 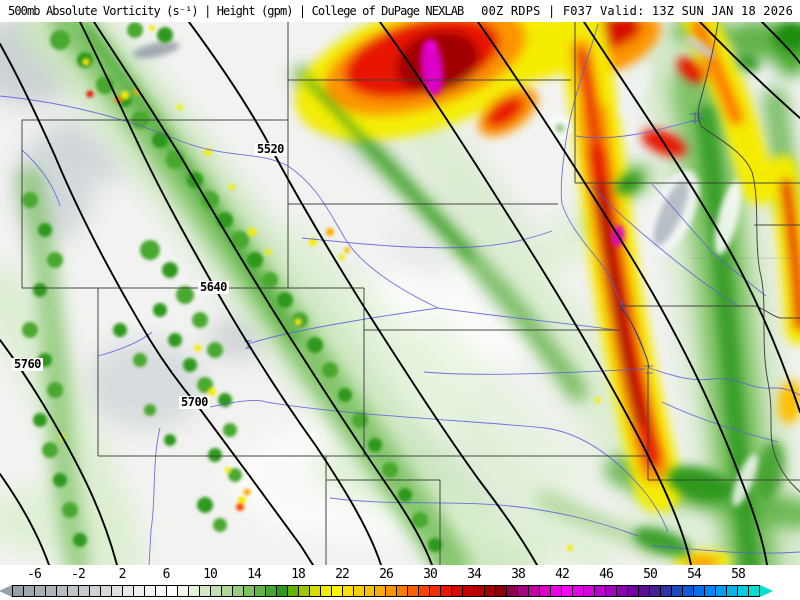 What do you see at coordinates (78, 574) in the screenshot?
I see `tick-label--2: -2` at bounding box center [78, 574].